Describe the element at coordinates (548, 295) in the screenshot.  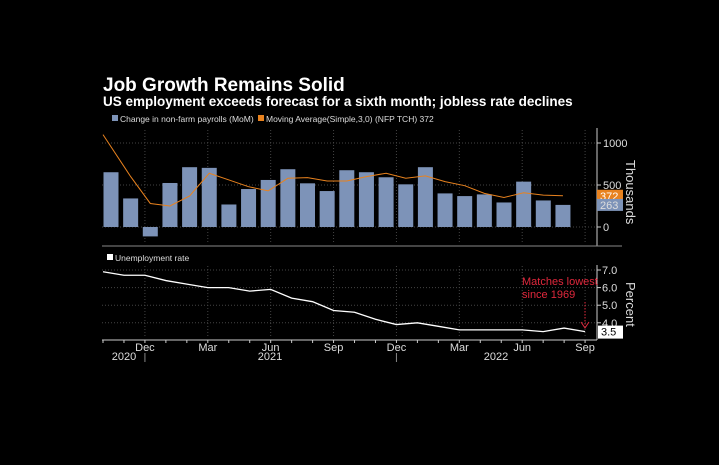
I see `annotation-line-2: since 1969` at that location.